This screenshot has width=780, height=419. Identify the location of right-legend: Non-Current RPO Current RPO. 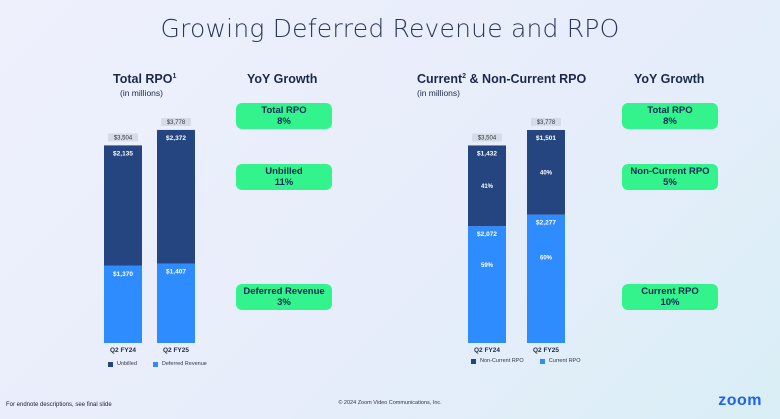
(526, 361).